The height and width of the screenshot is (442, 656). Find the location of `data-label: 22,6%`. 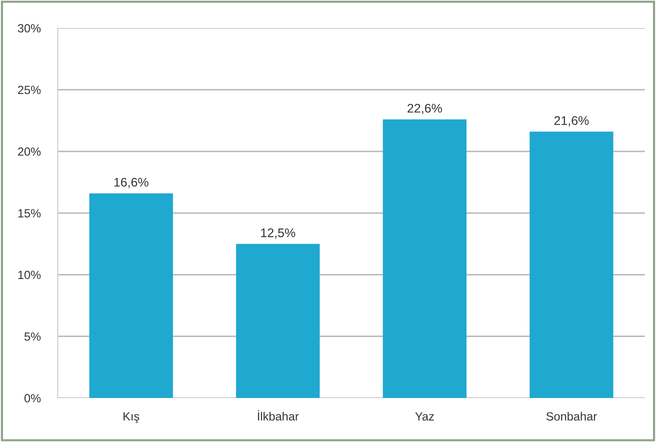

data-label: 22,6% is located at coordinates (425, 109).